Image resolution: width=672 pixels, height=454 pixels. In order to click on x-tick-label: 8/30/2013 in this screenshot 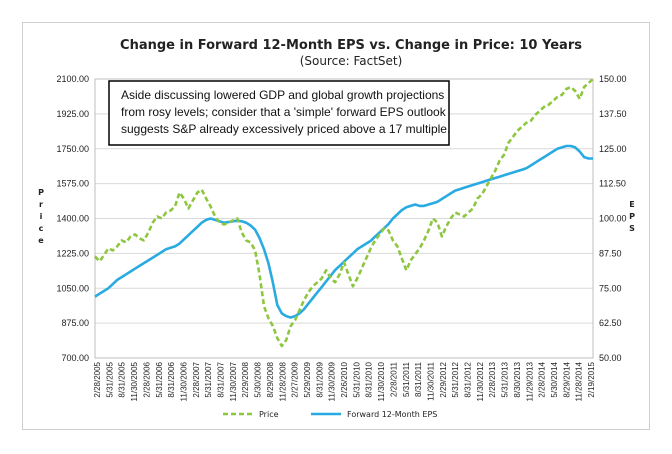, I will do `click(517, 379)`.